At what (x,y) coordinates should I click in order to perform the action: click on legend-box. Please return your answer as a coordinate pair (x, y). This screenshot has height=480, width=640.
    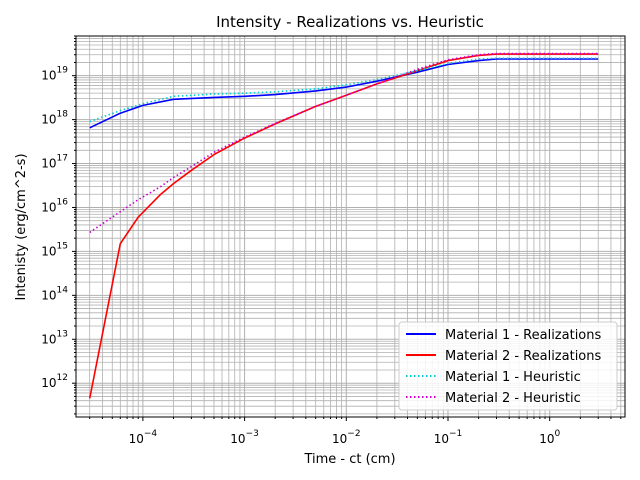
    Looking at the image, I should click on (508, 366).